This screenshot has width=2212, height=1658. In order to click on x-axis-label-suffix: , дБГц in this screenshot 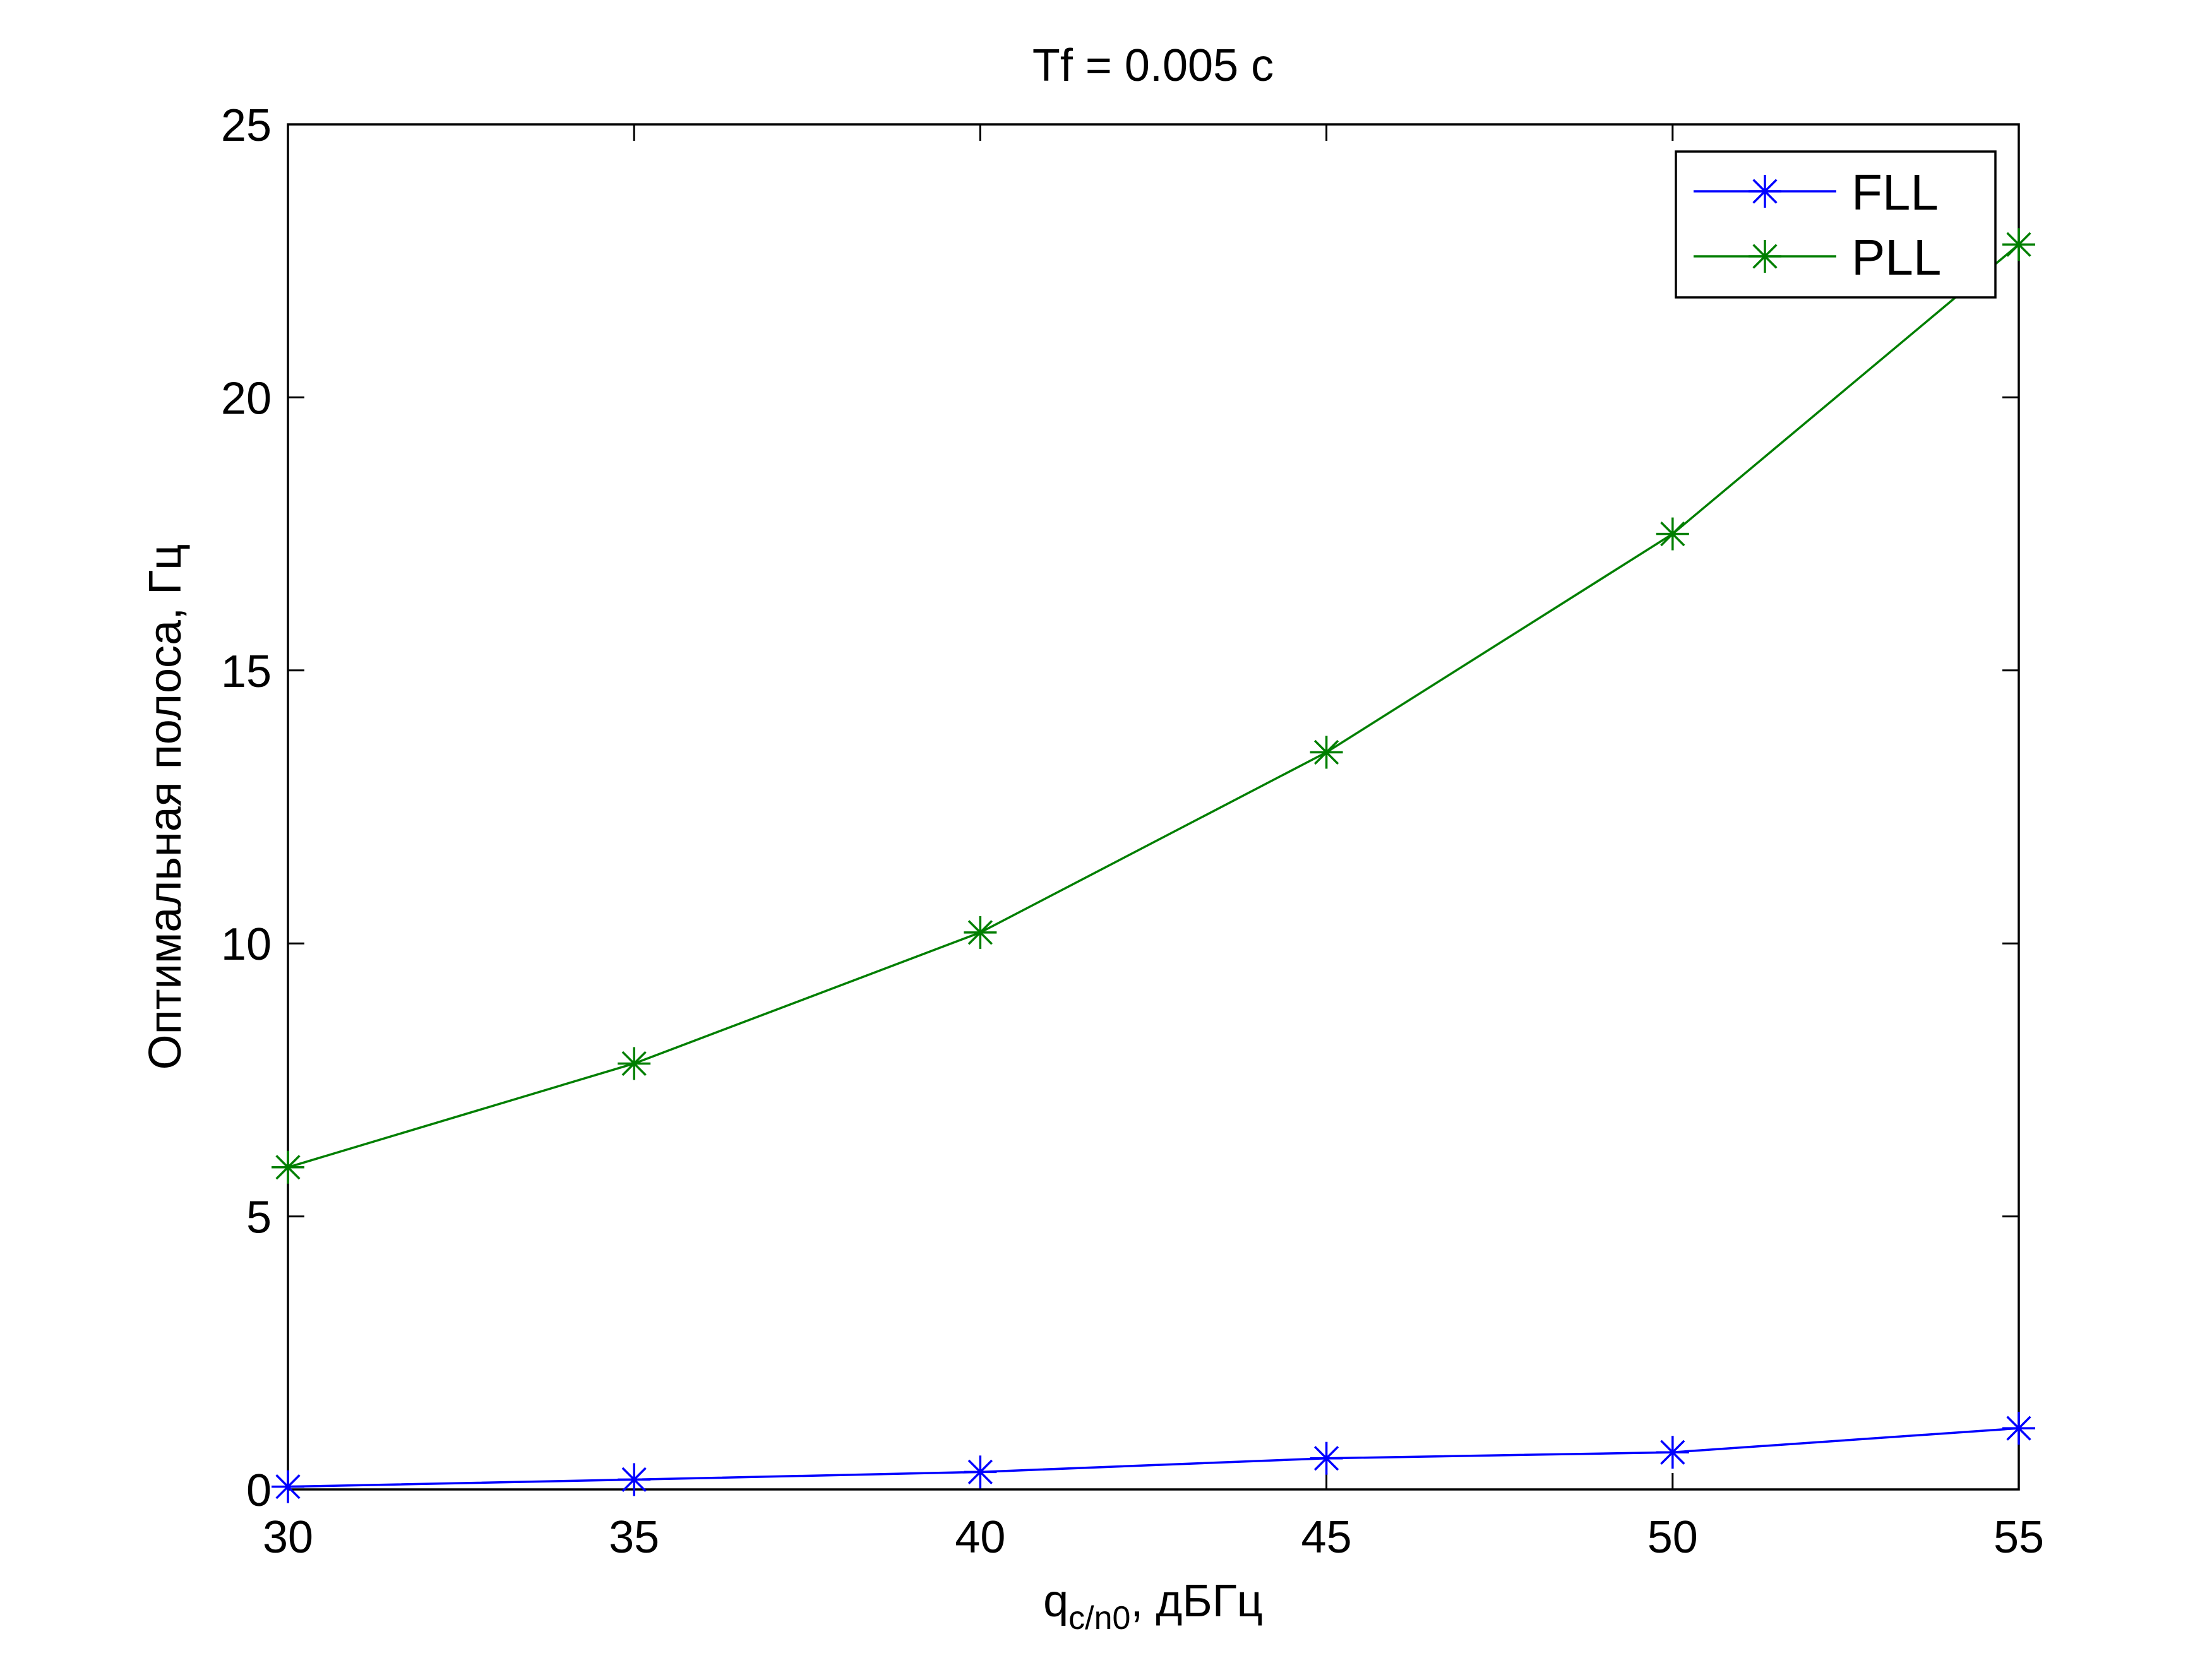, I will do `click(1196, 1601)`.